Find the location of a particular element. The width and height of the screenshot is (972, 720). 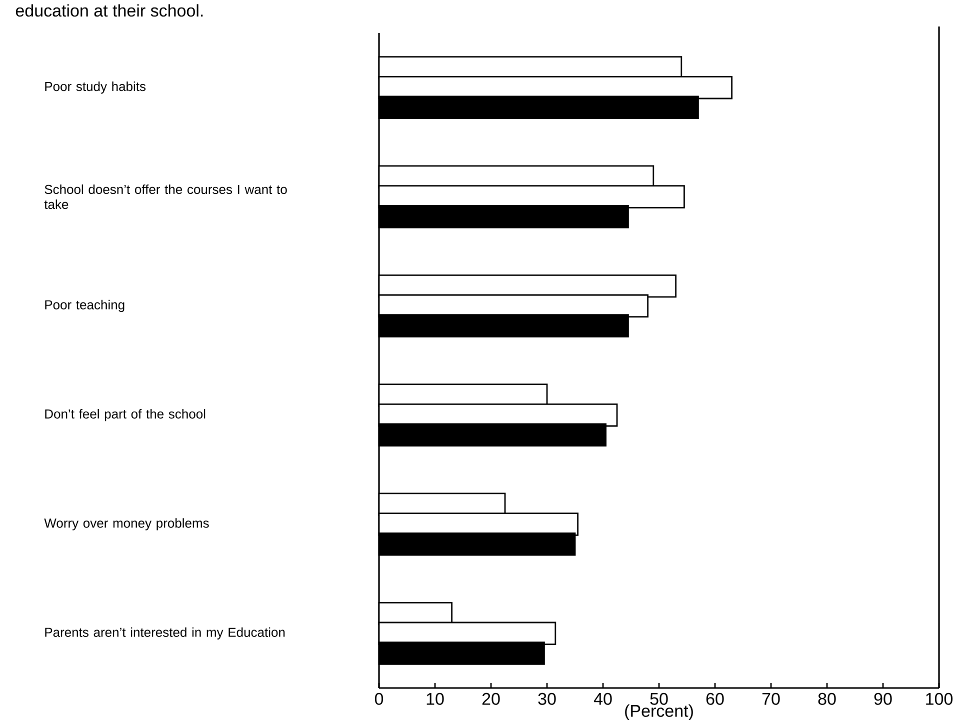

x-tick-label: 20 is located at coordinates (491, 698).